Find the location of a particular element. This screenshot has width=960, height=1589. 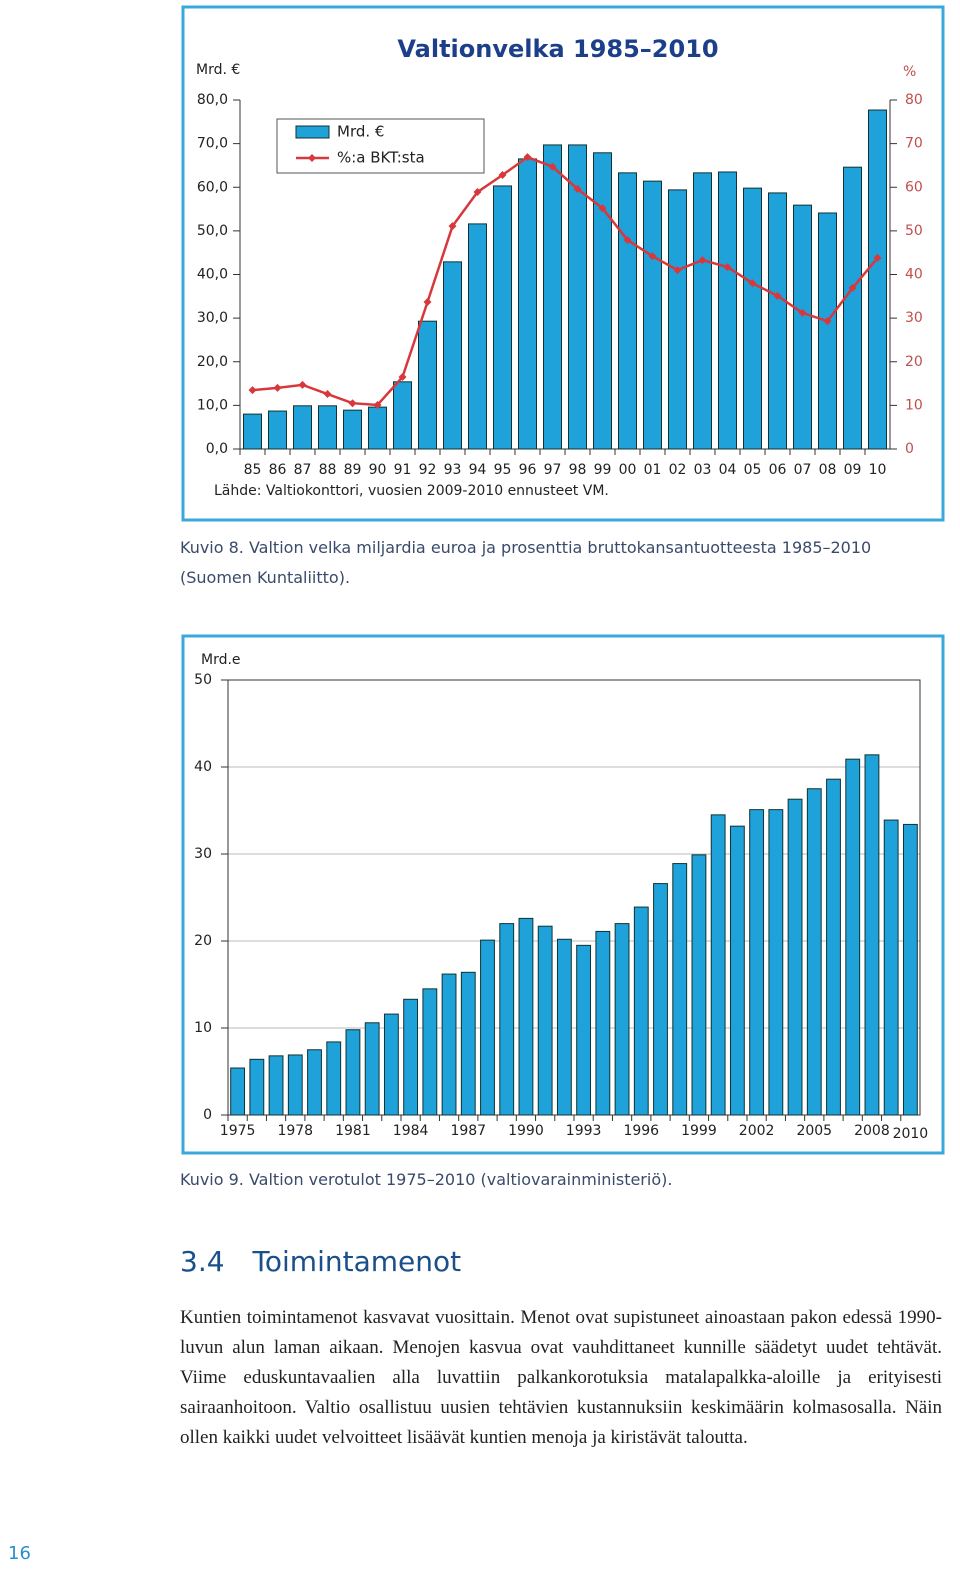

x-tick-label: 92 is located at coordinates (428, 470).